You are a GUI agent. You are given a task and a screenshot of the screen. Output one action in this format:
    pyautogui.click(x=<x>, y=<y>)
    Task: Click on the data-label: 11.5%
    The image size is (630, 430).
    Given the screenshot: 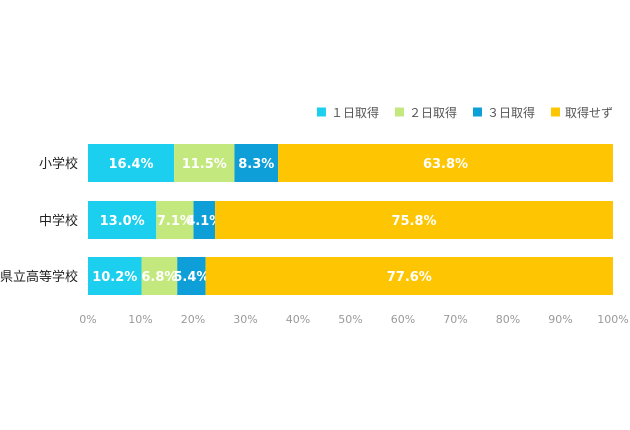 What is the action you would take?
    pyautogui.click(x=204, y=164)
    